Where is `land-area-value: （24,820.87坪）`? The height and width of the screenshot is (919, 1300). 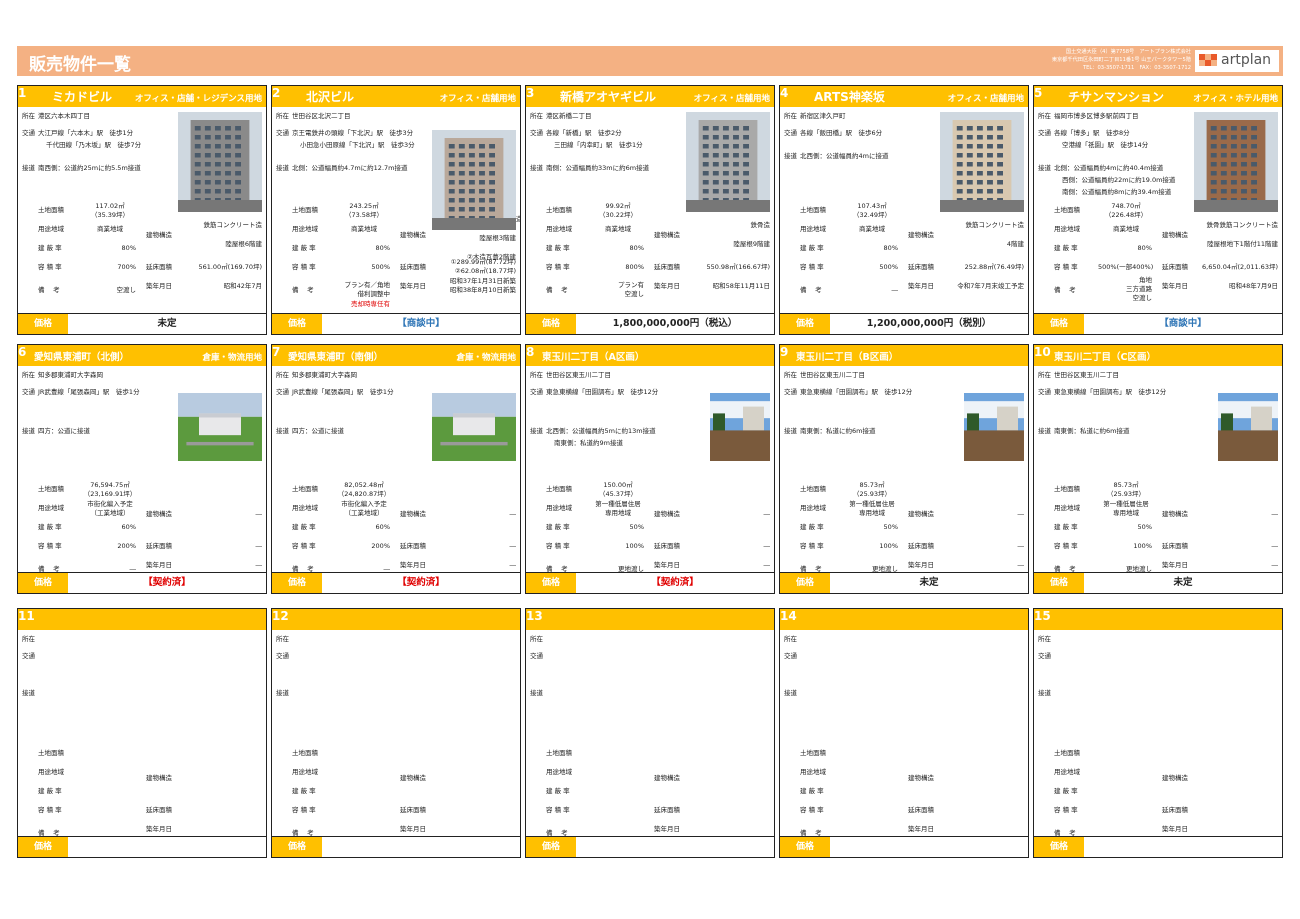
land-area-value: （24,820.87坪） is located at coordinates (364, 494).